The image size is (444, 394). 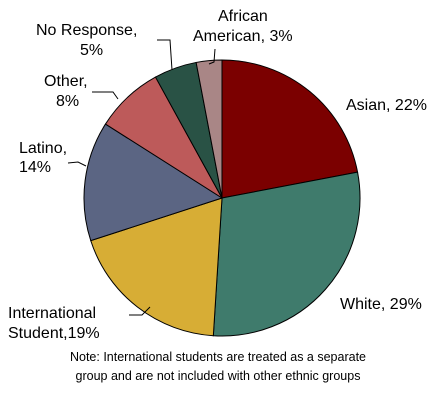 What do you see at coordinates (43, 148) in the screenshot?
I see `label-latino-line1: Latino,` at bounding box center [43, 148].